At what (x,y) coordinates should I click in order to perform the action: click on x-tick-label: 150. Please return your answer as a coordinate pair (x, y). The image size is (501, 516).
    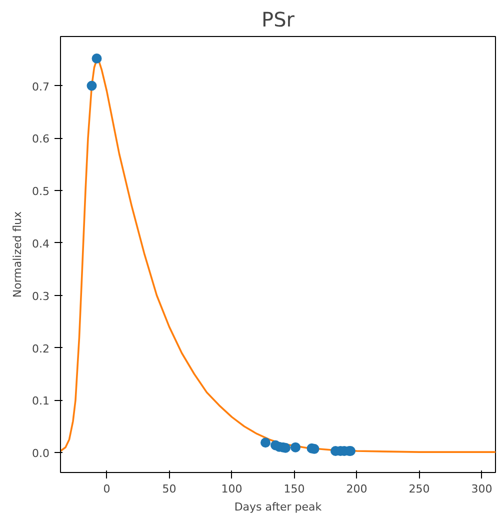
    Looking at the image, I should click on (294, 489).